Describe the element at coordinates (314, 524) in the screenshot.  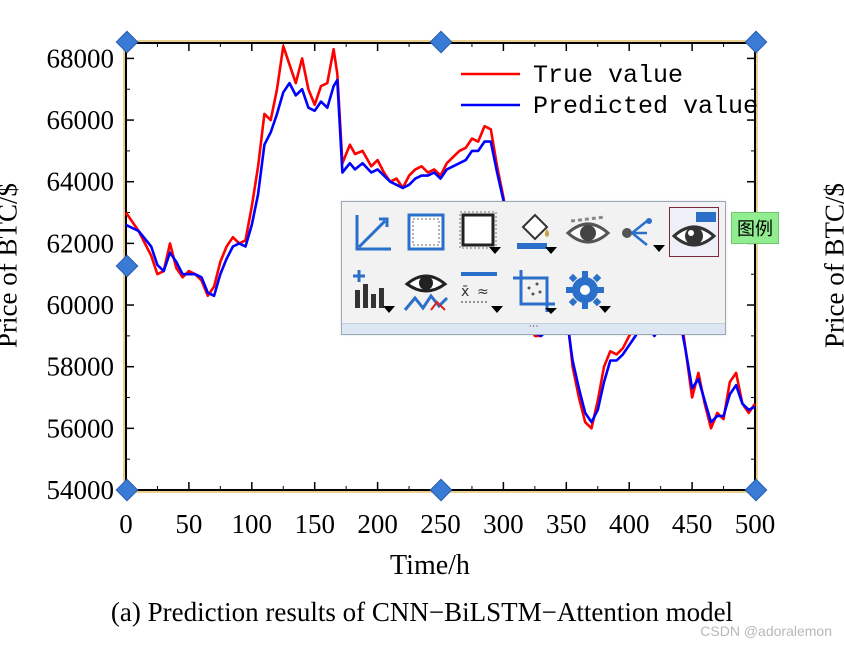
I see `x-tick-label: 150` at that location.